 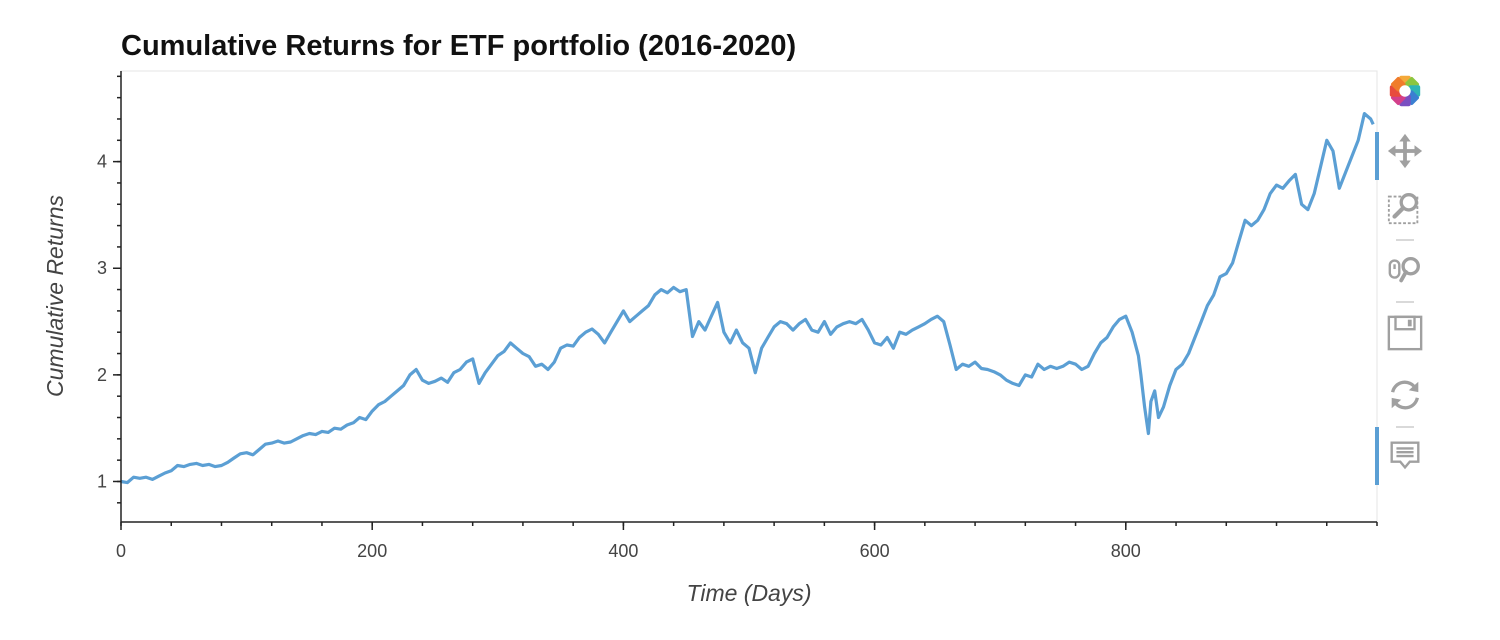 What do you see at coordinates (1405, 395) in the screenshot?
I see `reset-icon` at bounding box center [1405, 395].